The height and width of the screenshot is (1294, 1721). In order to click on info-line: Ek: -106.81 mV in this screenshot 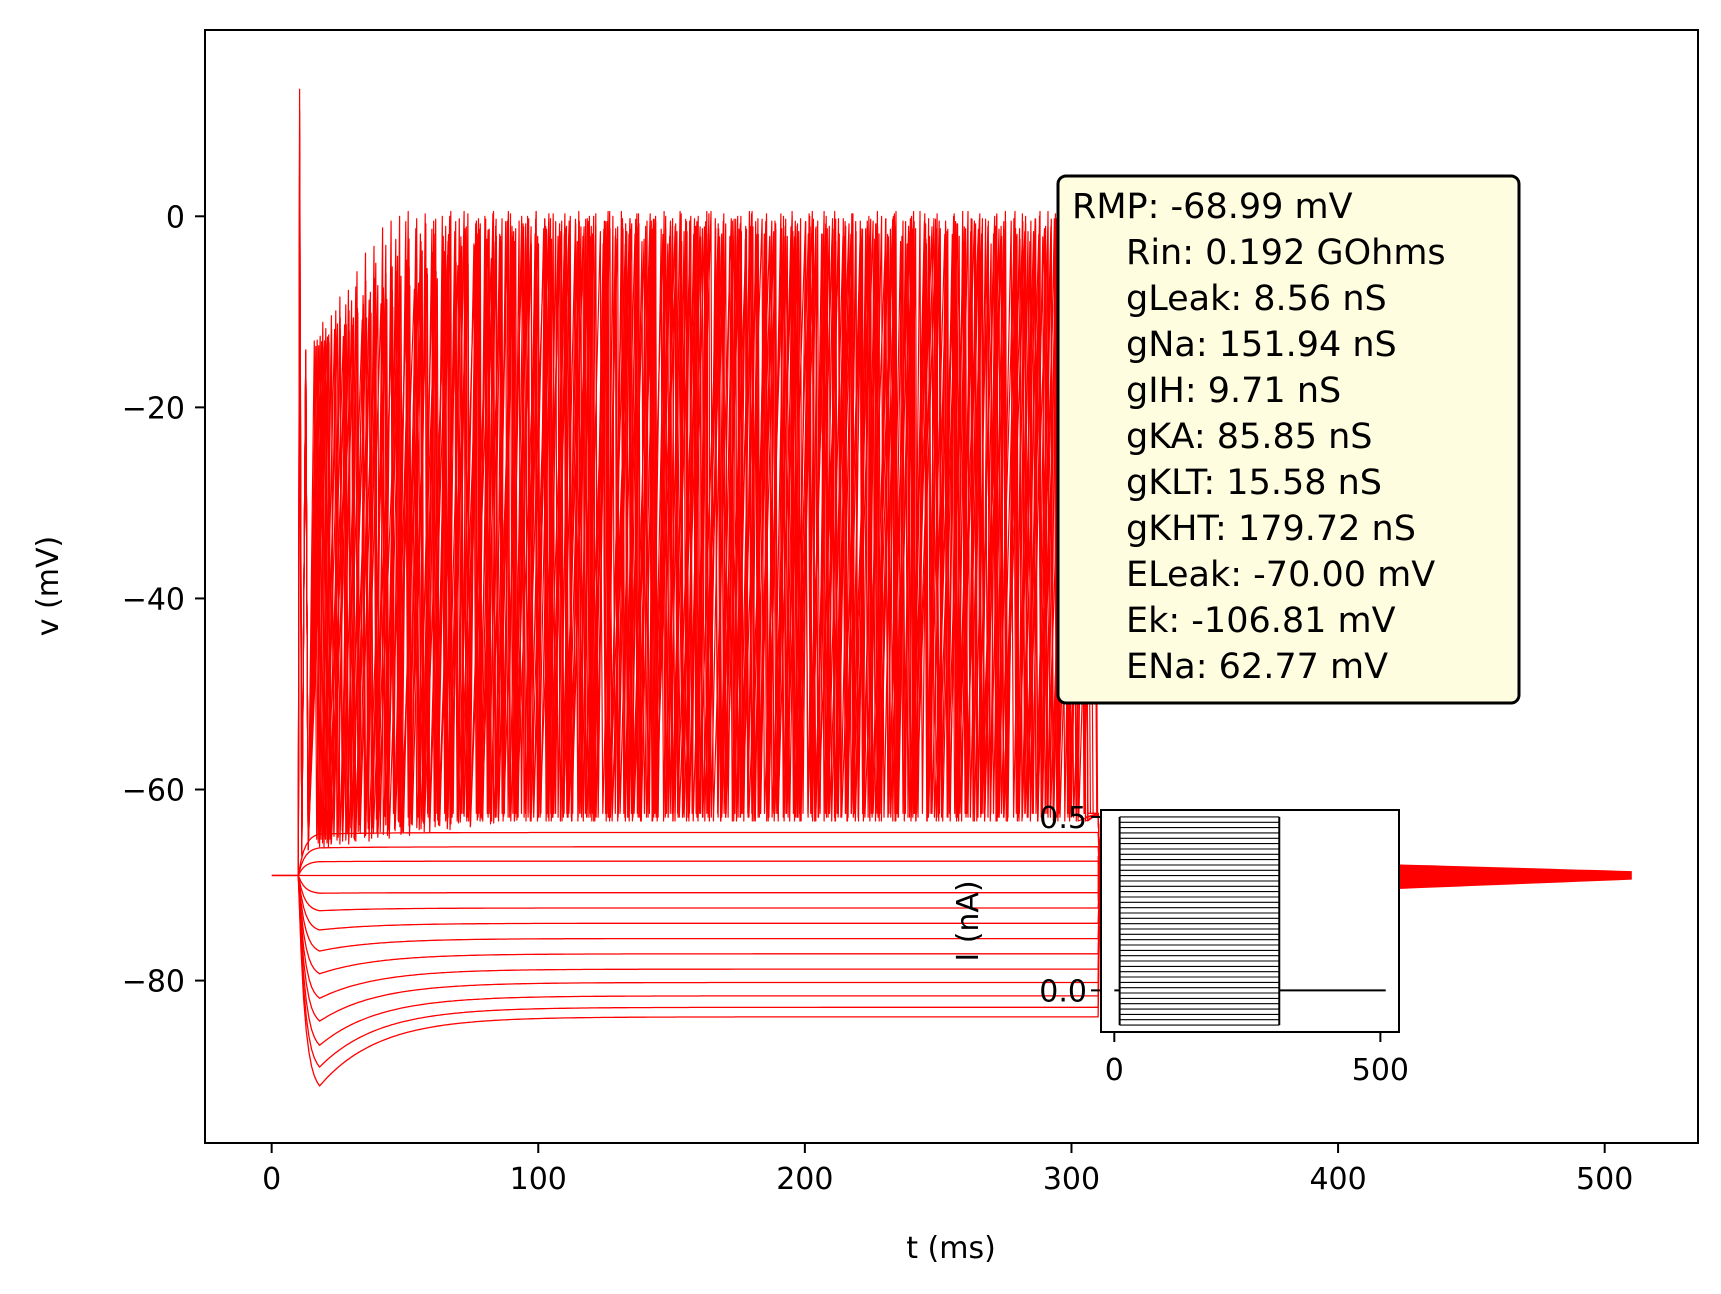, I will do `click(1261, 621)`.